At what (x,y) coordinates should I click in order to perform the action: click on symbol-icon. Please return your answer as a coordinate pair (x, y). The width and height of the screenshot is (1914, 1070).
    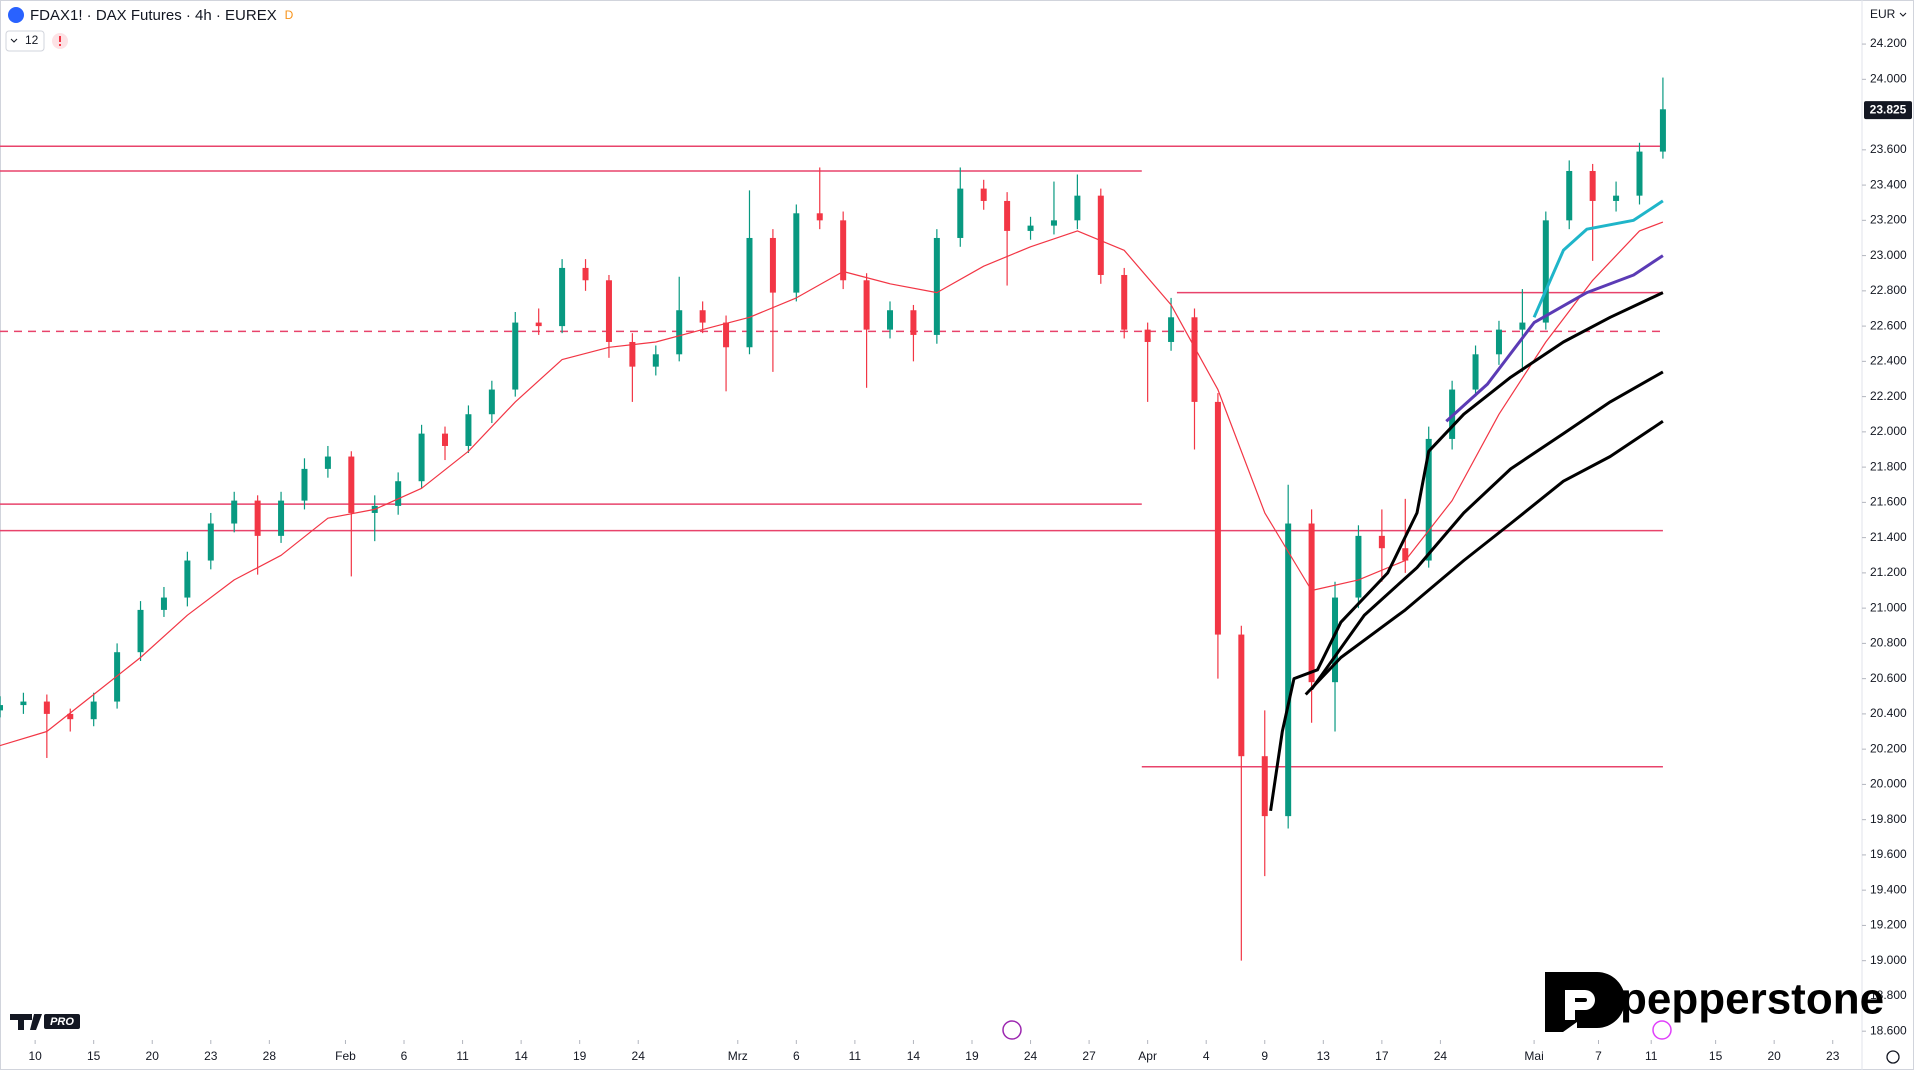
    Looking at the image, I should click on (16, 15).